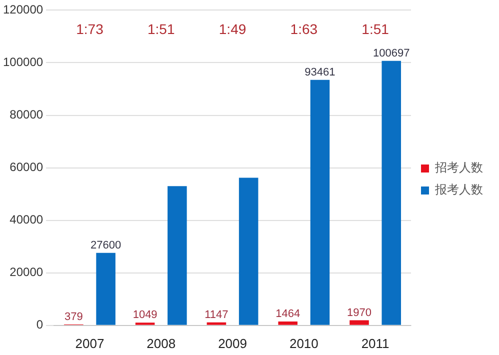 The image size is (499, 355). What do you see at coordinates (27, 272) in the screenshot?
I see `y-tick-label: 20000` at bounding box center [27, 272].